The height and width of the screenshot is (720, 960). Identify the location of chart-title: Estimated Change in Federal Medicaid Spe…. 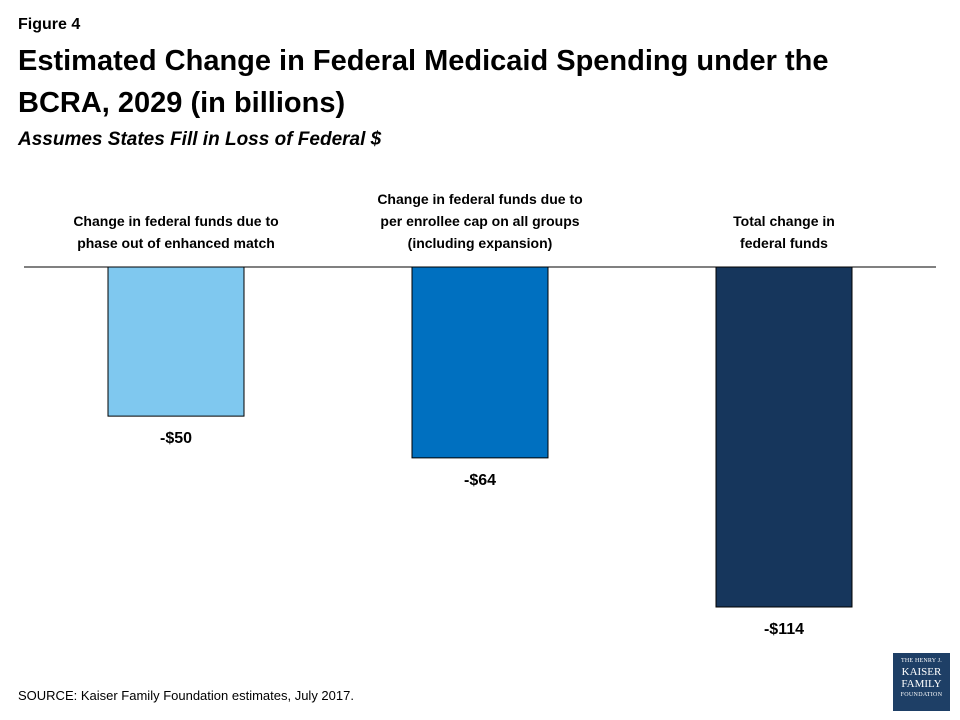
(423, 82).